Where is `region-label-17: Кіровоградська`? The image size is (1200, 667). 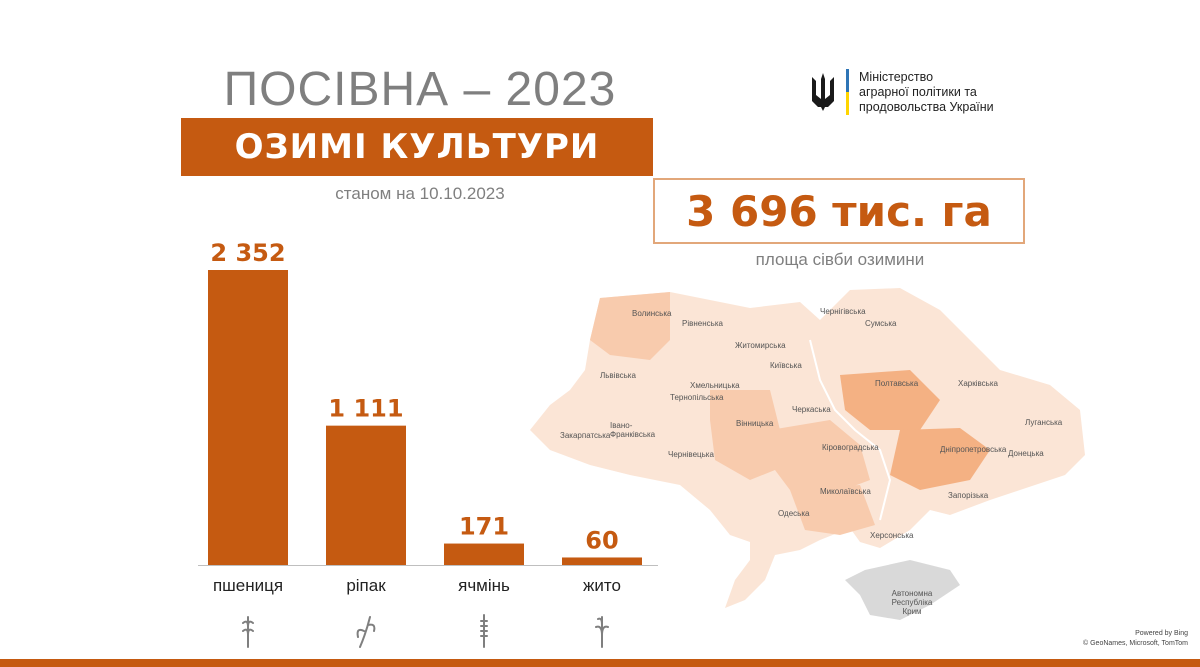 region-label-17: Кіровоградська is located at coordinates (850, 447).